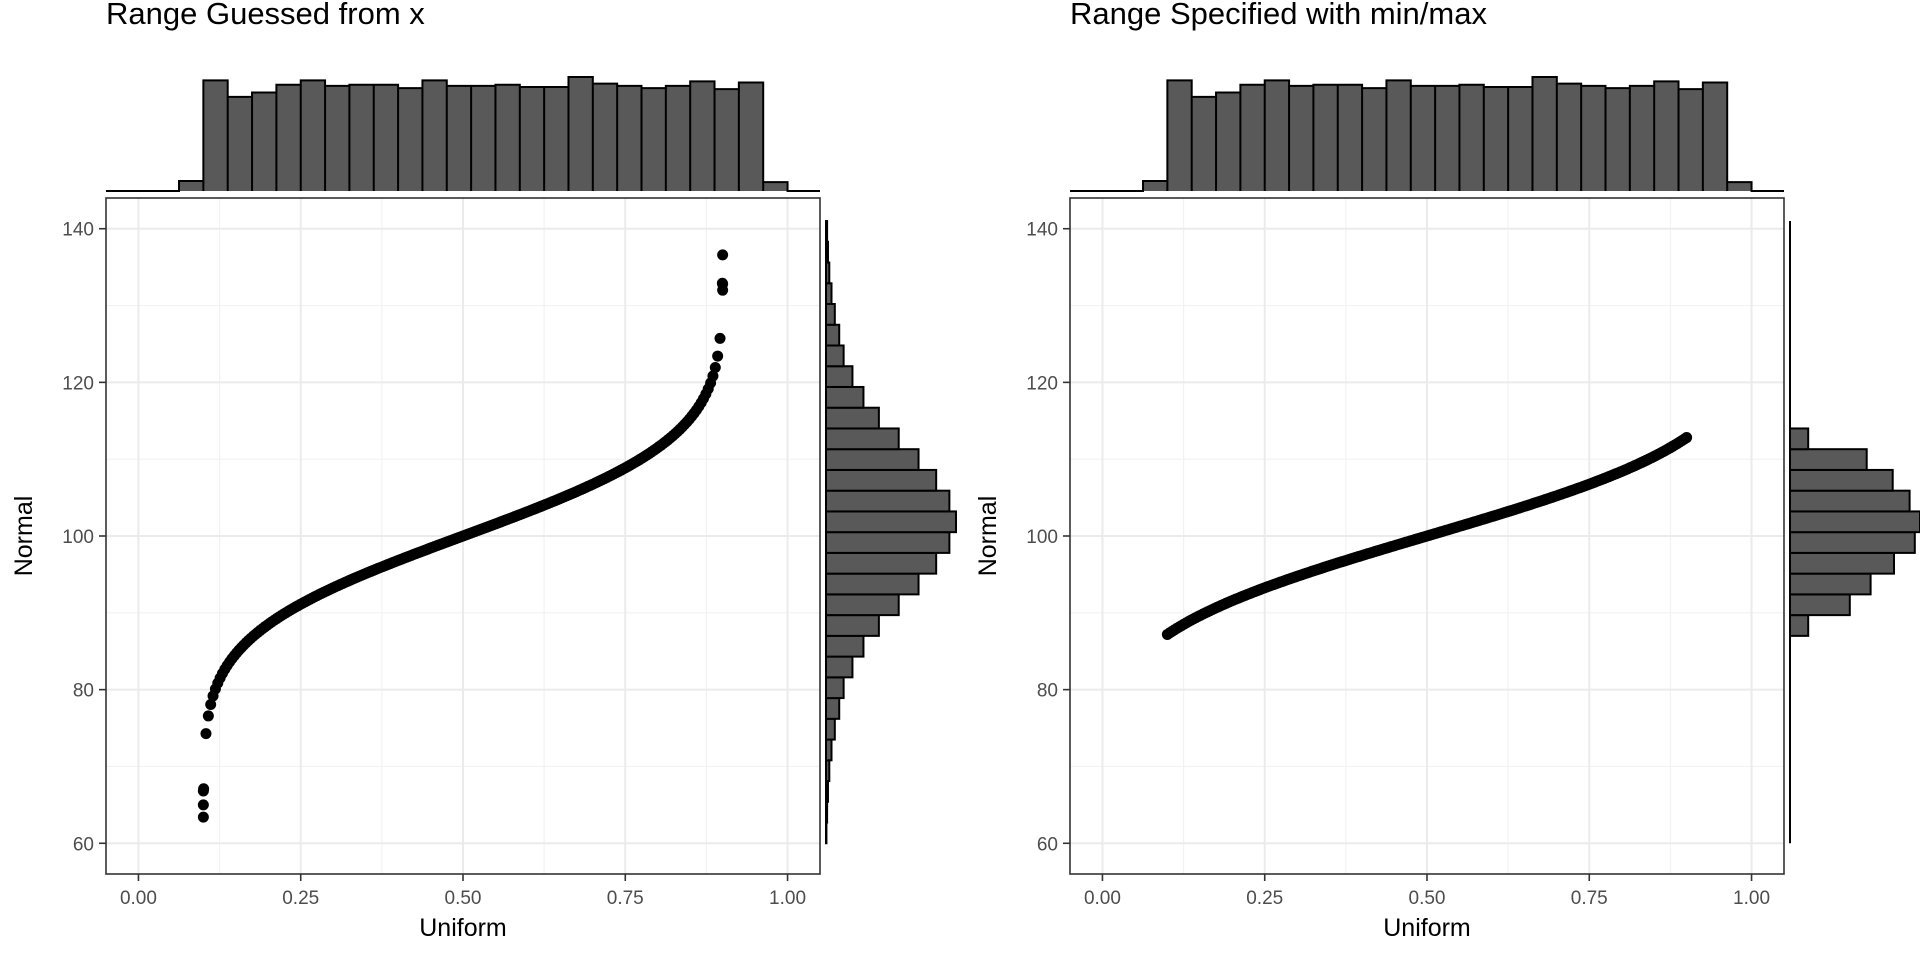  What do you see at coordinates (1042, 383) in the screenshot?
I see `y-tick-label: 120` at bounding box center [1042, 383].